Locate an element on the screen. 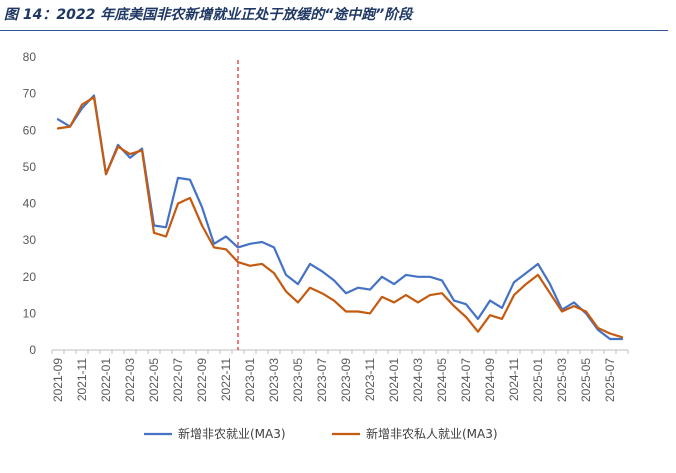 The width and height of the screenshot is (676, 473). x-tick-label: 2021-09 is located at coordinates (58, 380).